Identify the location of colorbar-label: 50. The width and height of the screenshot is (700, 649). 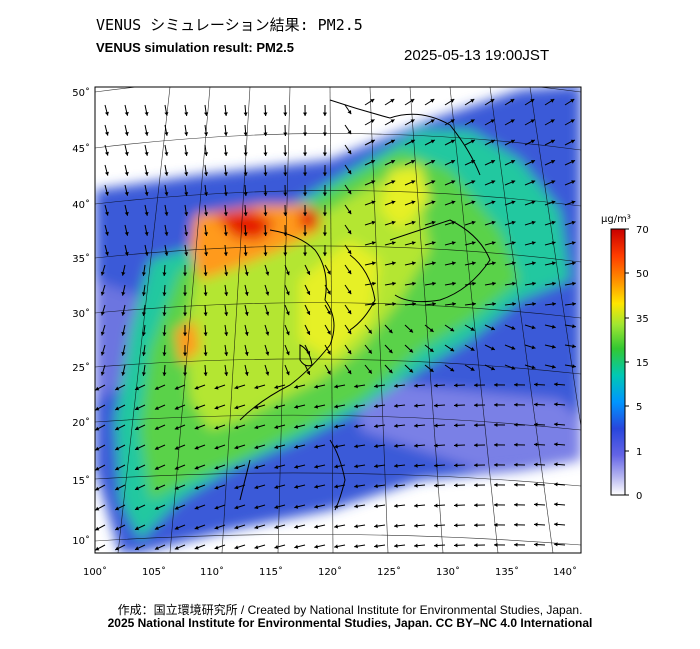
(642, 274).